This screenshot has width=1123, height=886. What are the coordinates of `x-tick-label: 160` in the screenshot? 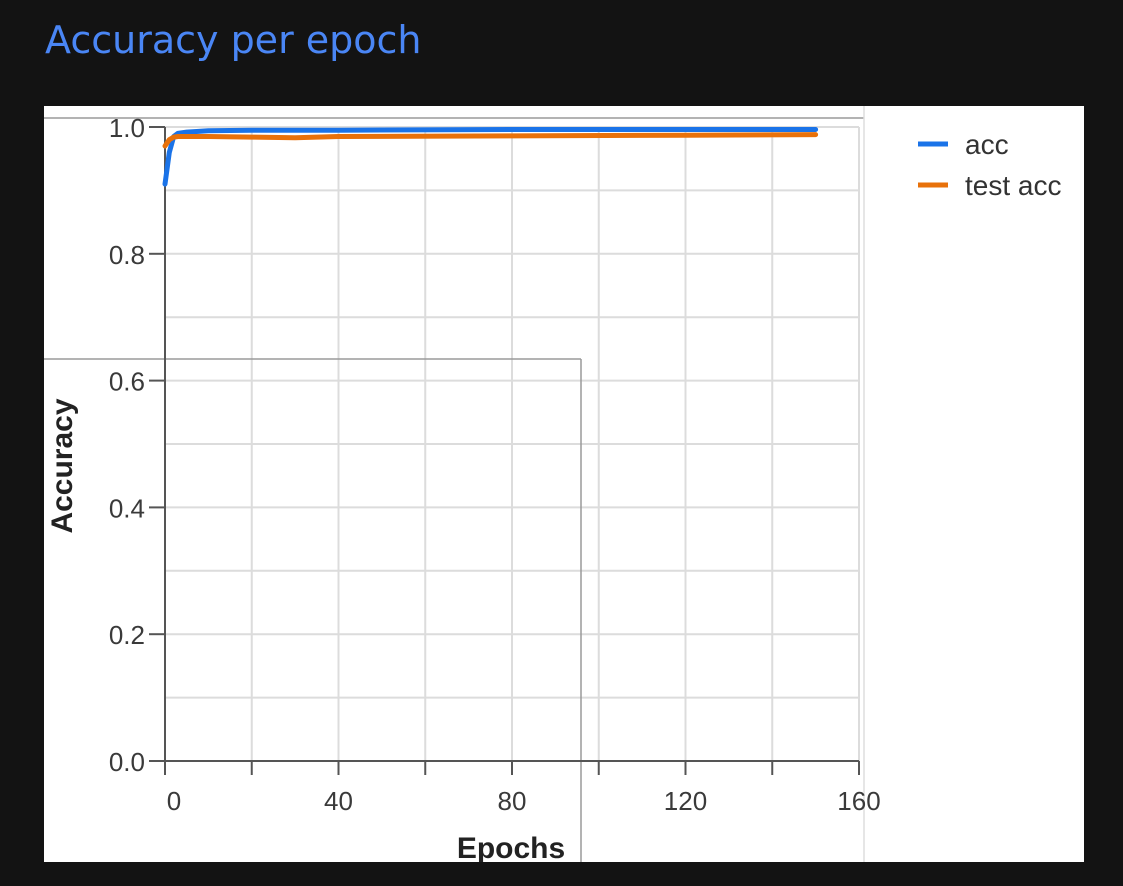 It's located at (858, 801).